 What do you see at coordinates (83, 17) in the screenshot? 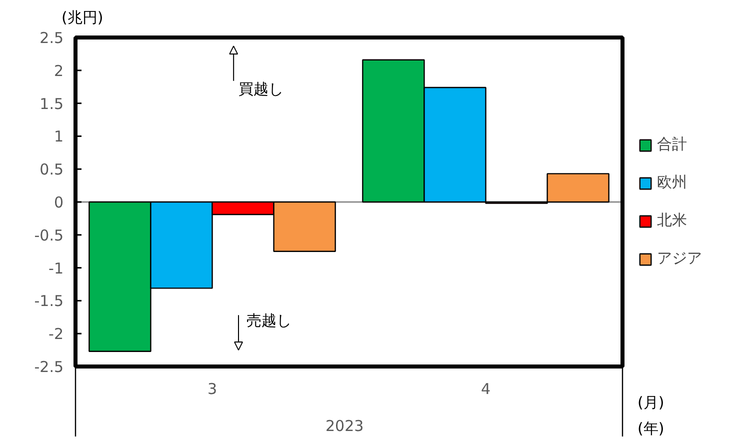
I see `y-axis-title: (兆円)` at bounding box center [83, 17].